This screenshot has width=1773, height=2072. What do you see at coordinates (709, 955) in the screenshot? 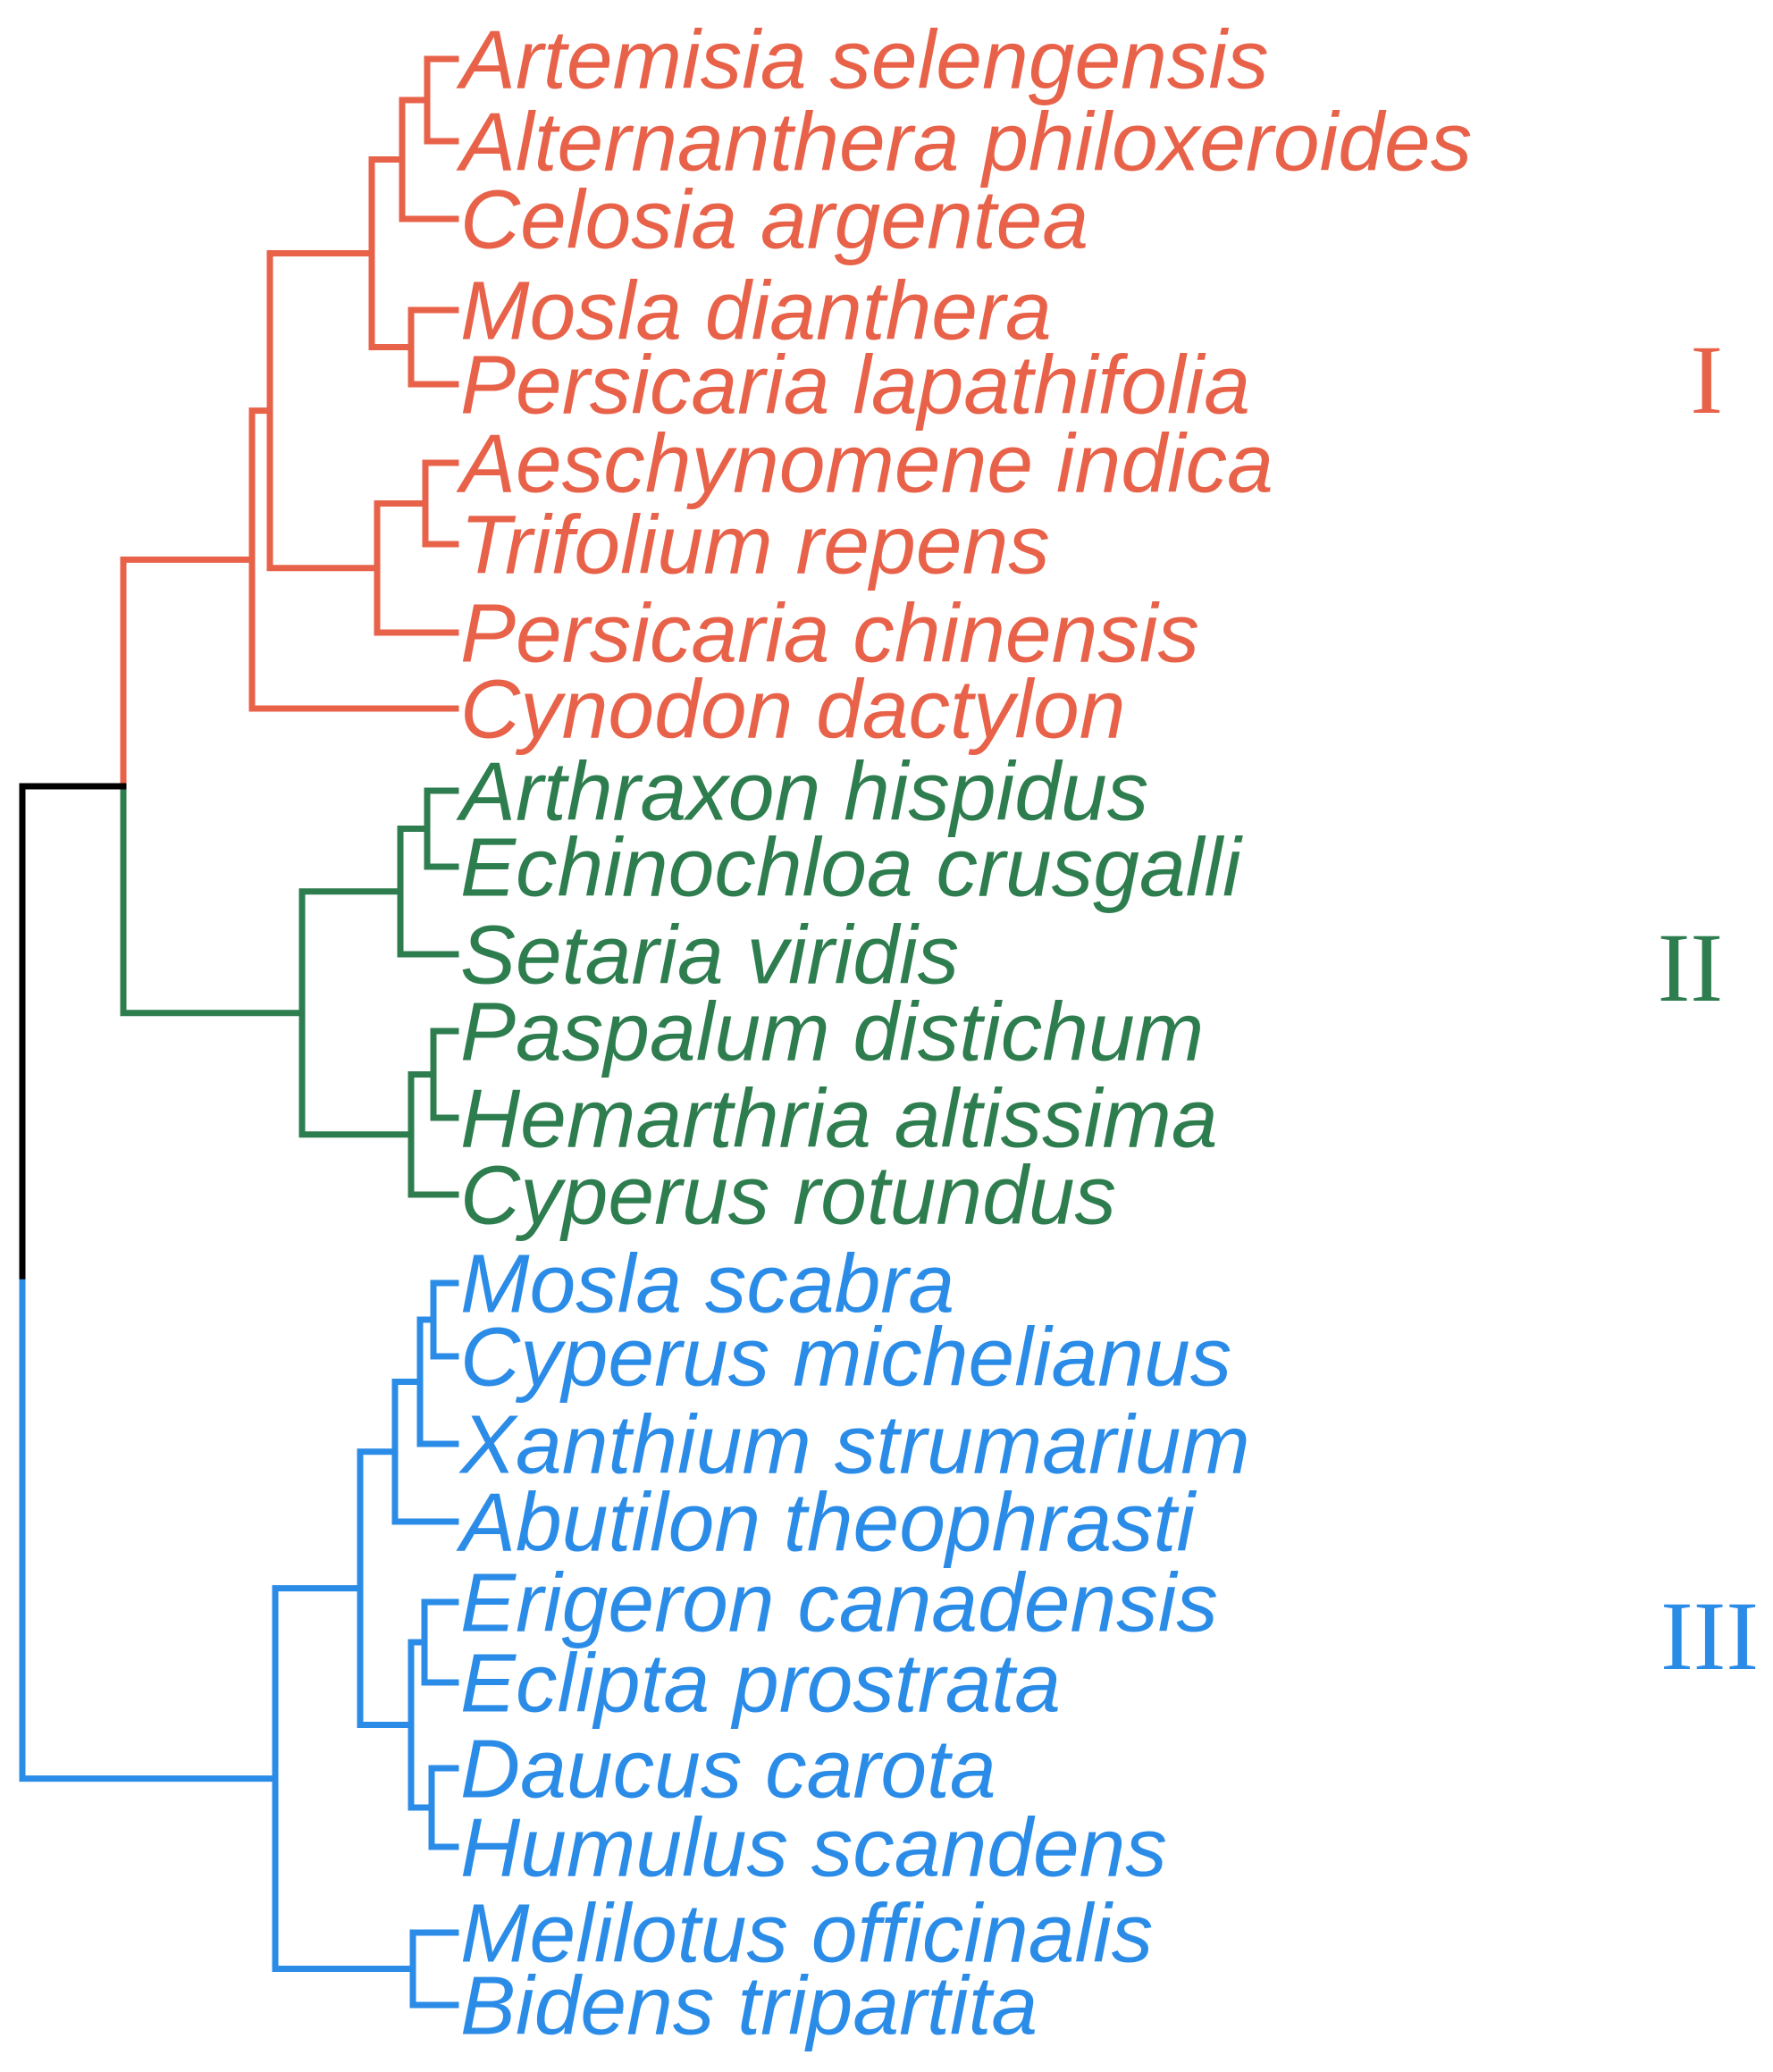
I see `leaf-label-setaria: Setaria viridis` at bounding box center [709, 955].